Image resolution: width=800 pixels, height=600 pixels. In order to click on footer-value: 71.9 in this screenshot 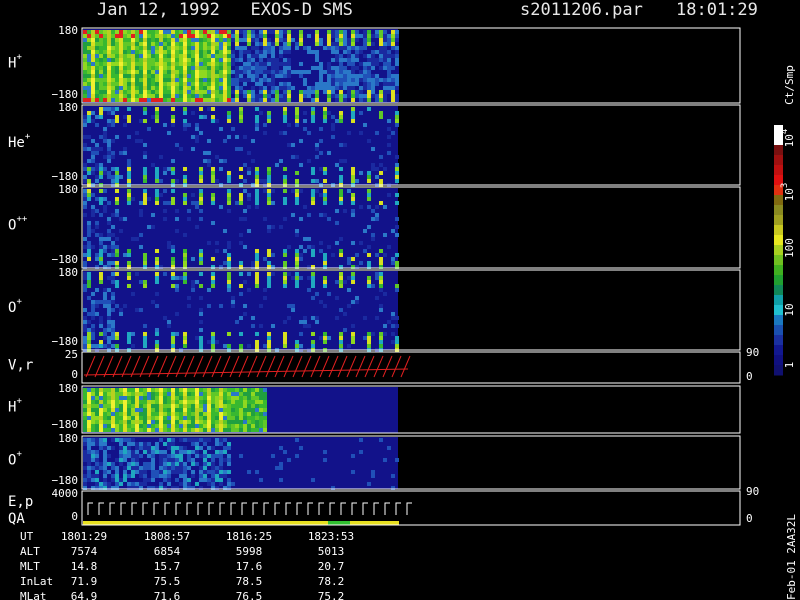, I will do `click(84, 581)`.